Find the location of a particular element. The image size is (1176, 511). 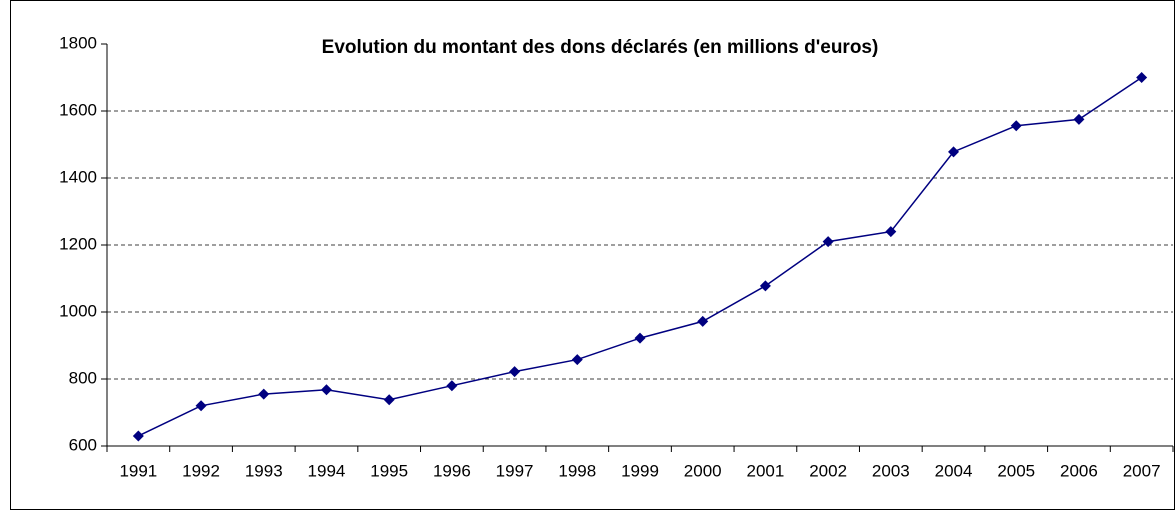

x-tick-label: 1995 is located at coordinates (389, 470).